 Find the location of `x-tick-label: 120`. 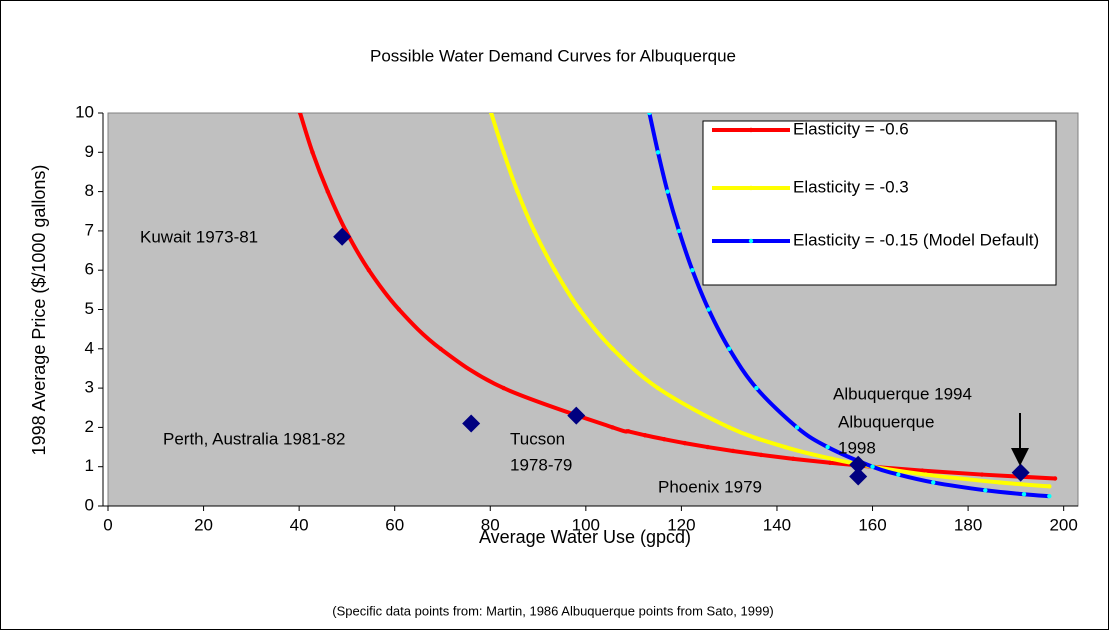

x-tick-label: 120 is located at coordinates (681, 524).